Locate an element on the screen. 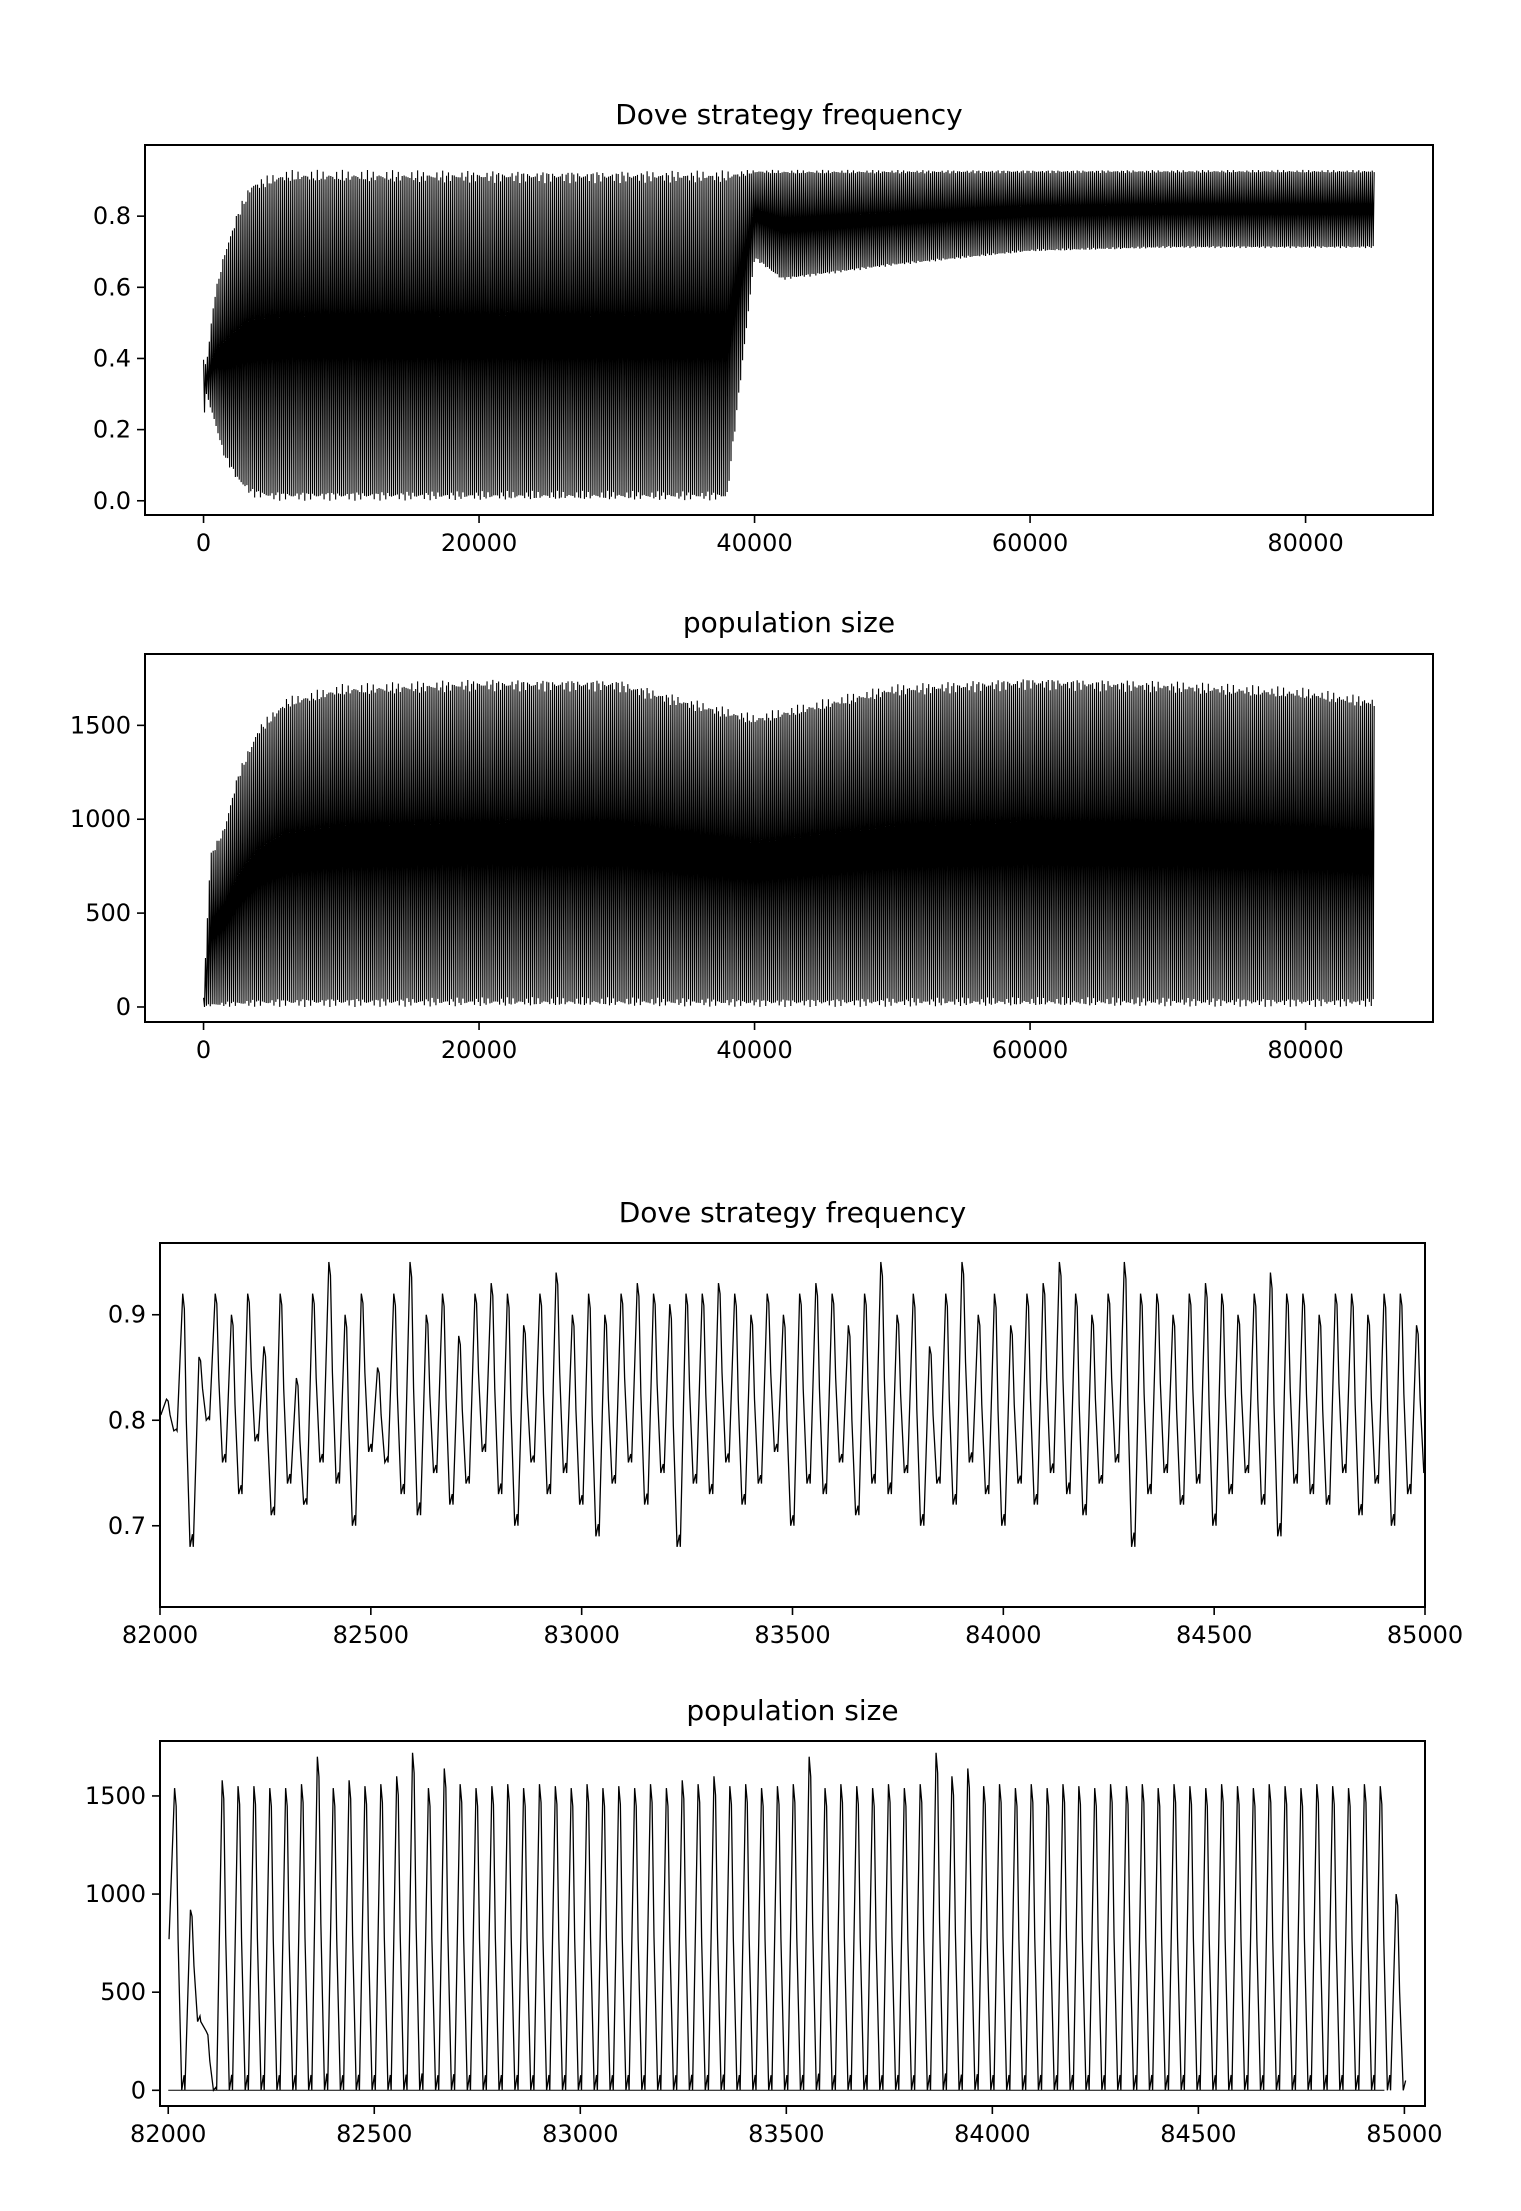 The height and width of the screenshot is (2211, 1521). y-tick-label: 0.4 is located at coordinates (112, 358).